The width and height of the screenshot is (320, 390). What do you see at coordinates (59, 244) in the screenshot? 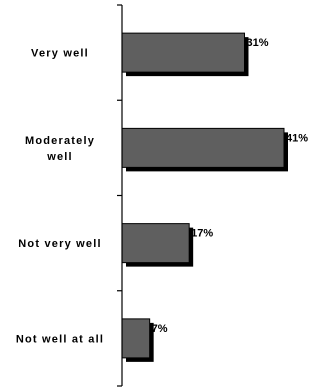
I see `category-label: Not very well` at bounding box center [59, 244].